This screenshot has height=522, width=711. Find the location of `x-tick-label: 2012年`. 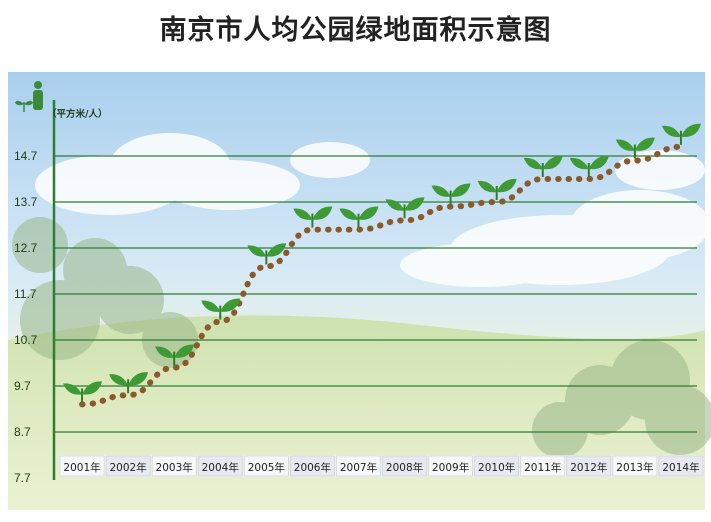

x-tick-label: 2012年 is located at coordinates (588, 467).